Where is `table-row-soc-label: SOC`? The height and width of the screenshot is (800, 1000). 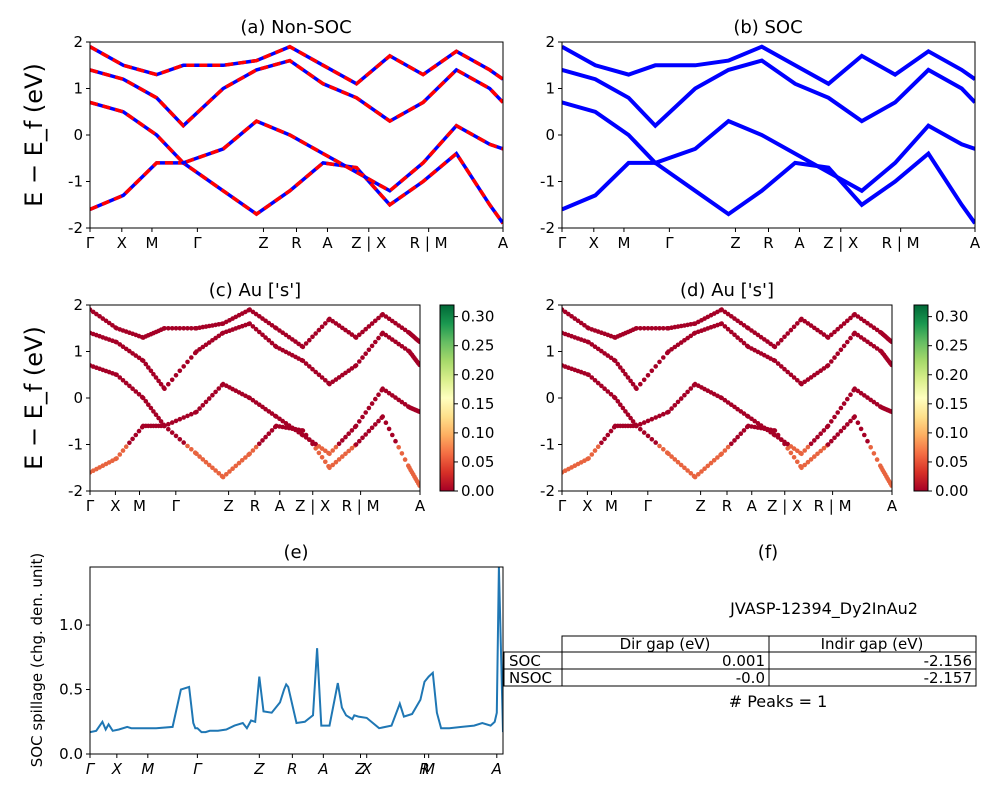
table-row-soc-label: SOC is located at coordinates (525, 661).